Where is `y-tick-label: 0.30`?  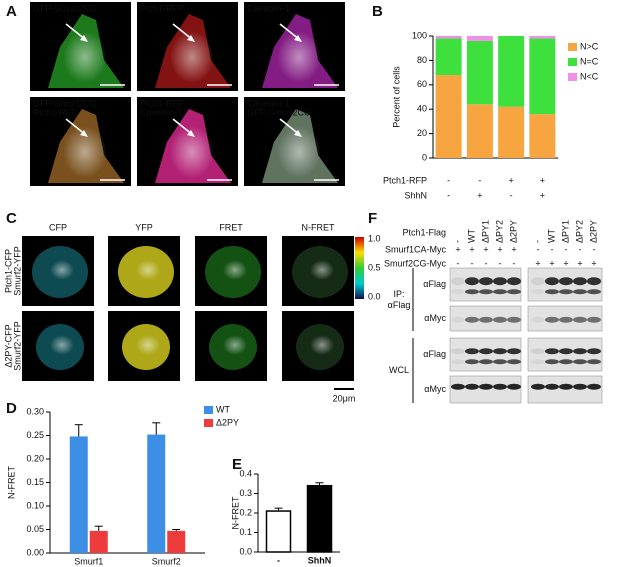
y-tick-label: 0.30 is located at coordinates (35, 411).